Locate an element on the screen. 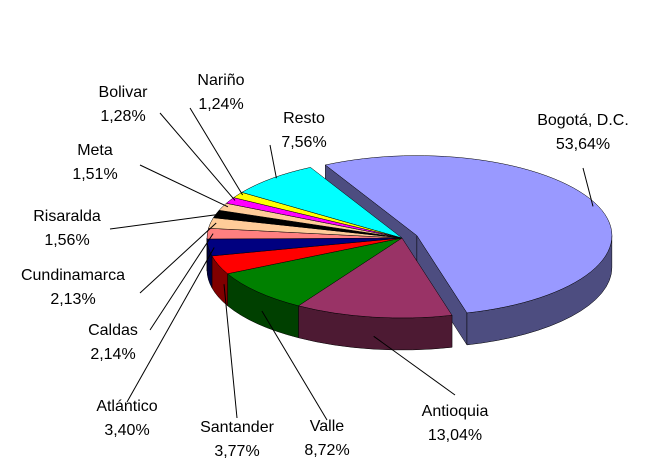 Image resolution: width=652 pixels, height=463 pixels. value-label: 53,64% is located at coordinates (583, 144).